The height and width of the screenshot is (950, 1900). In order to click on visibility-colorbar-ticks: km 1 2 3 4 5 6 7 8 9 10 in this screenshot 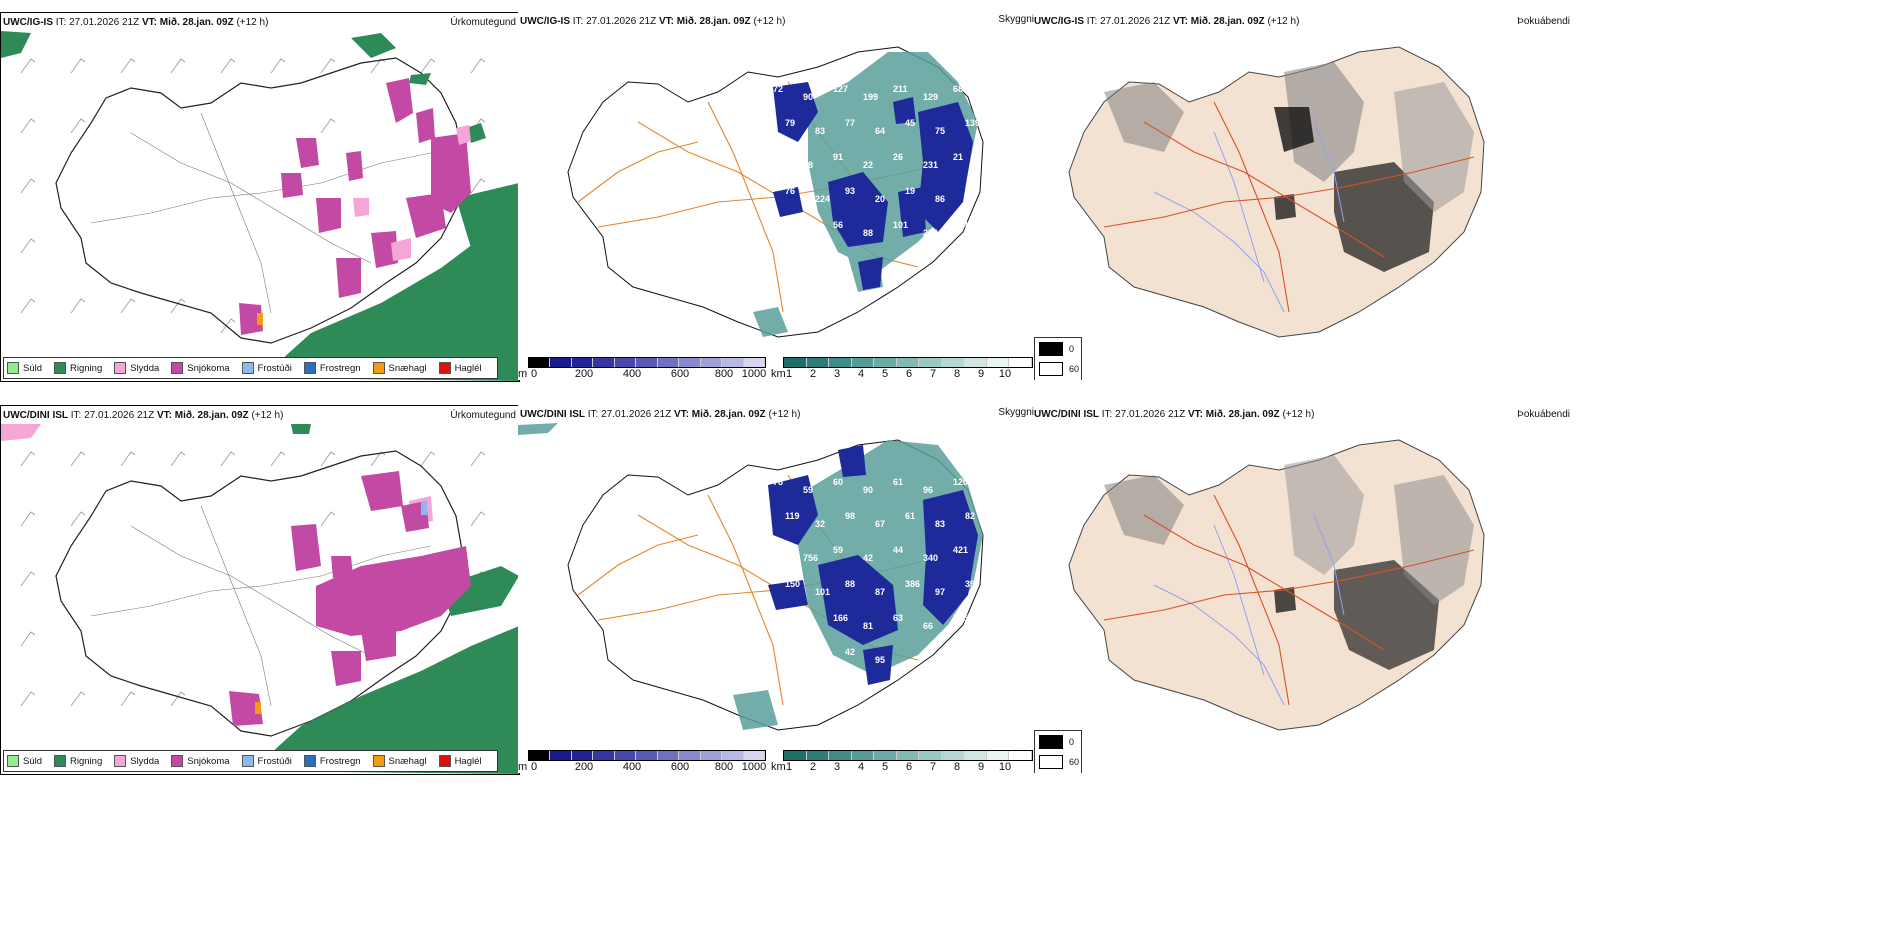, I will do `click(902, 374)`.